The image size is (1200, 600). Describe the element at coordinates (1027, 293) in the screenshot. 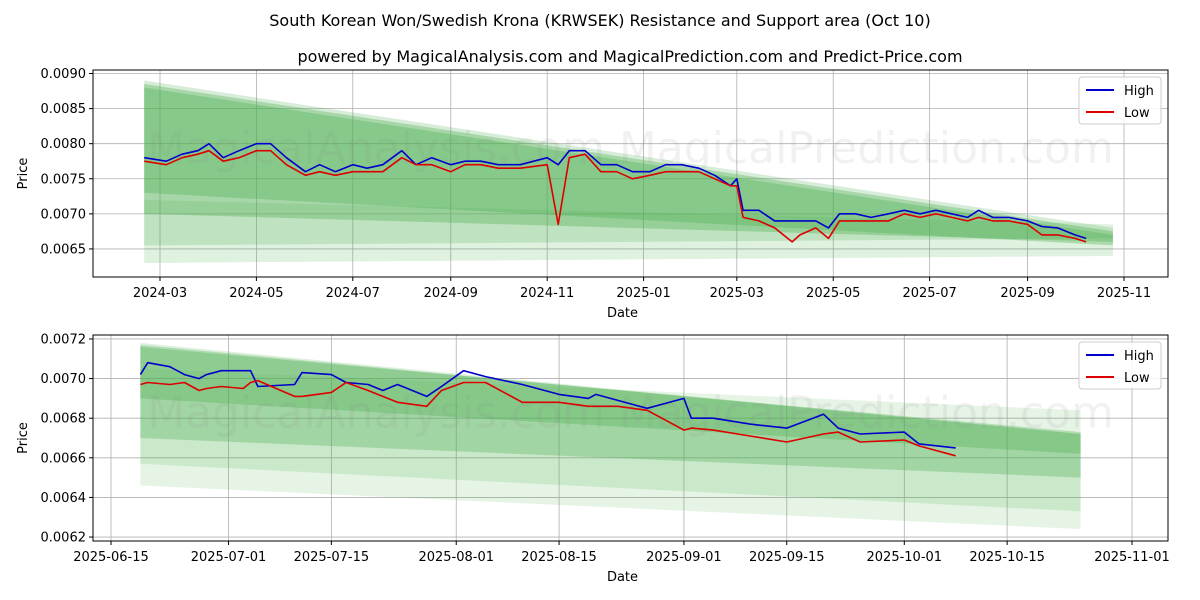

I see `x-tick-label: 2025-09` at that location.